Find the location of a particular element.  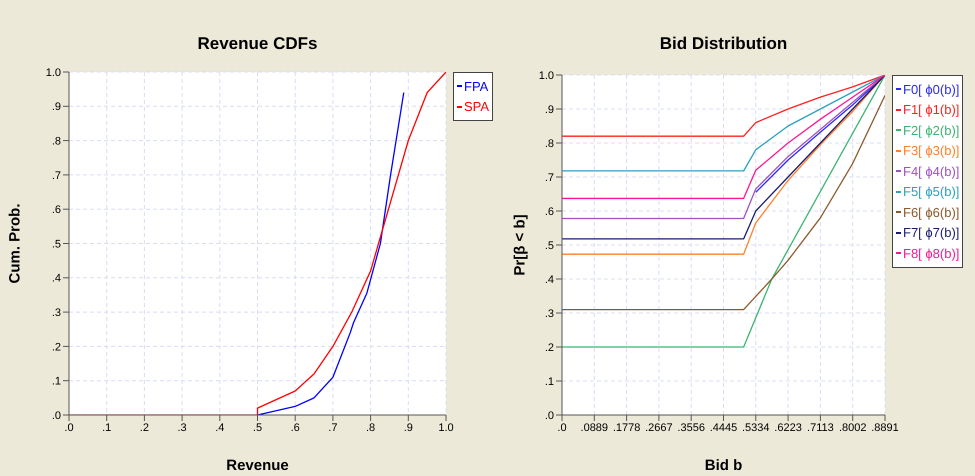

legend-label: F8[ ϕ8(b)] is located at coordinates (931, 253).